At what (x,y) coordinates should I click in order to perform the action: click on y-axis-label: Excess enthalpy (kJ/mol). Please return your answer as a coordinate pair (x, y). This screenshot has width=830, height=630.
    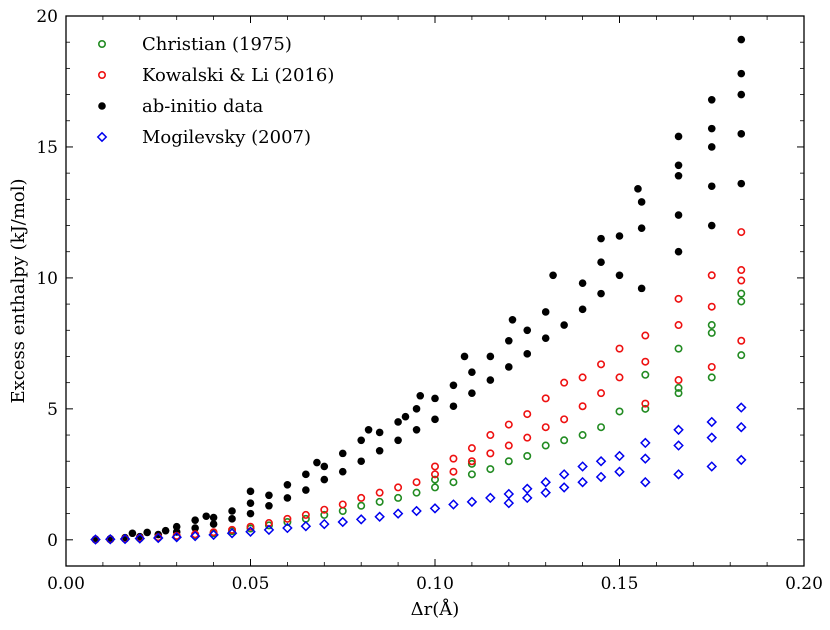
    Looking at the image, I should click on (18, 290).